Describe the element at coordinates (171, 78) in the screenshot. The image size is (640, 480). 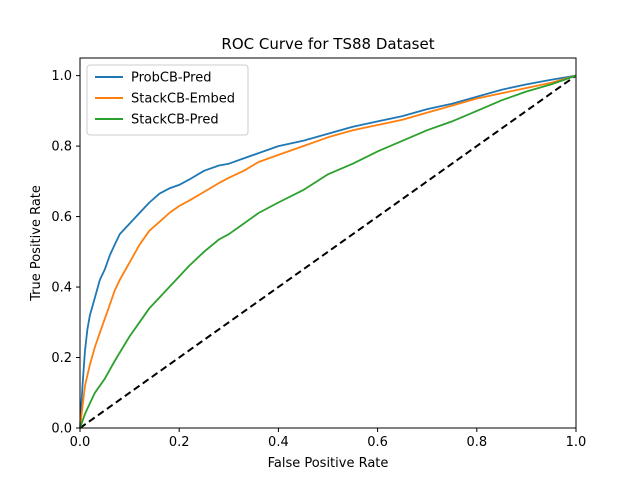
I see `legend-label: ProbCB-Pred` at that location.